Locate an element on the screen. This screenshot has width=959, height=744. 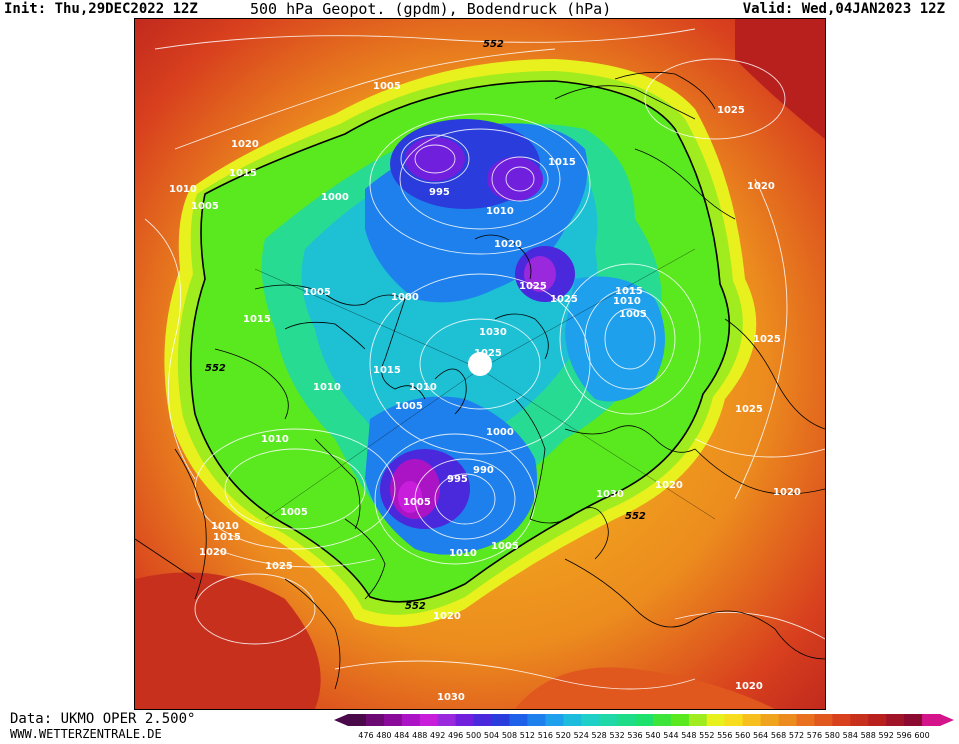
data-source-label: Data: UKMO OPER 2.500° is located at coordinates (103, 719).